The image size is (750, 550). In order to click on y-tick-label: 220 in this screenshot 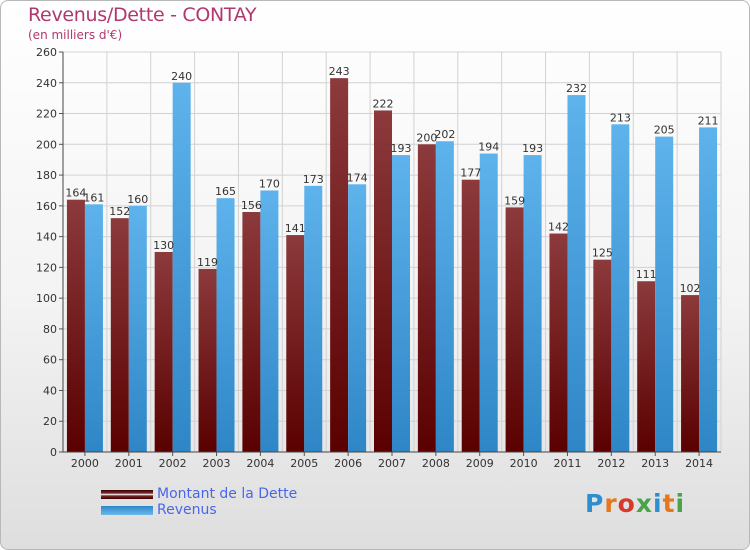, I will do `click(46, 114)`.